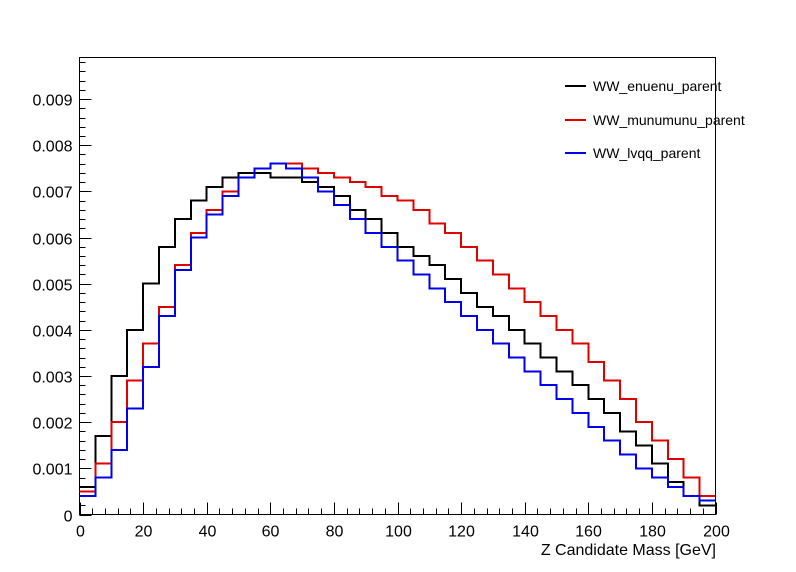 The image size is (796, 572). Describe the element at coordinates (52, 101) in the screenshot. I see `y-tick-label: 0.009` at that location.